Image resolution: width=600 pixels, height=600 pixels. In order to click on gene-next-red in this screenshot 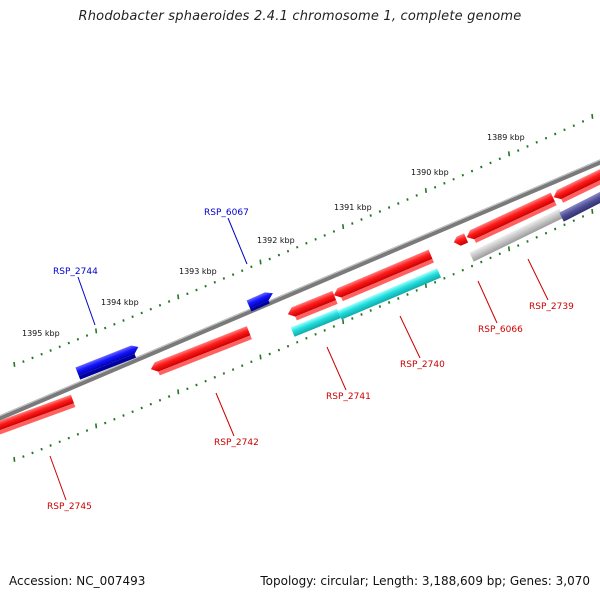, I will do `click(575, 186)`.